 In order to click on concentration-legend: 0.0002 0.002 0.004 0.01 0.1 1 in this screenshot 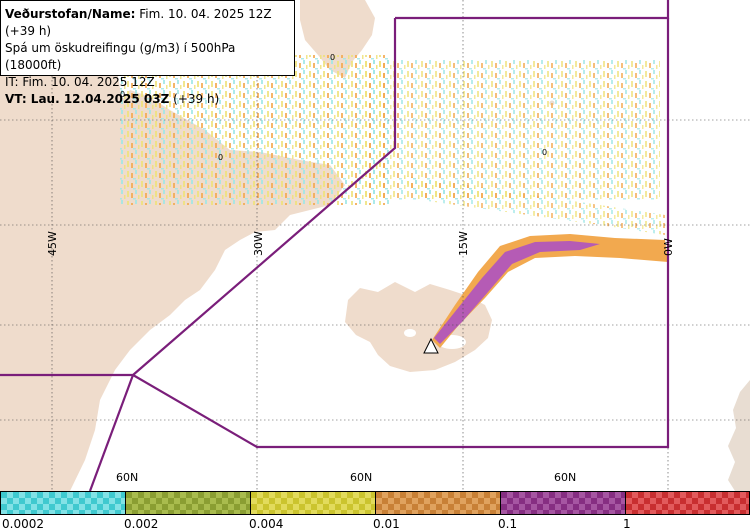, I will do `click(375, 511)`.